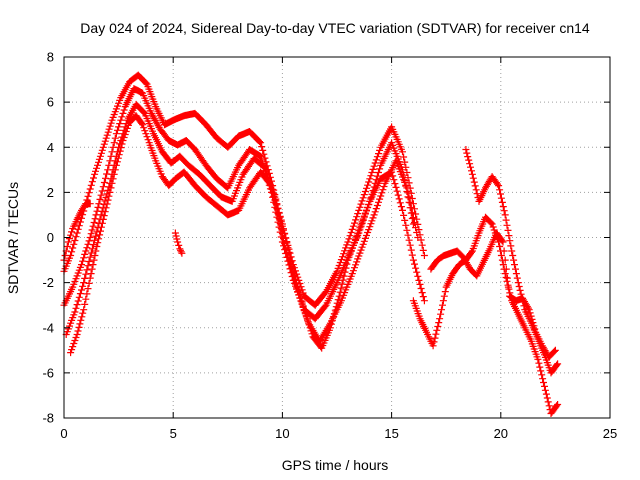  Describe the element at coordinates (48, 282) in the screenshot. I see `y-tick-label: -2` at that location.